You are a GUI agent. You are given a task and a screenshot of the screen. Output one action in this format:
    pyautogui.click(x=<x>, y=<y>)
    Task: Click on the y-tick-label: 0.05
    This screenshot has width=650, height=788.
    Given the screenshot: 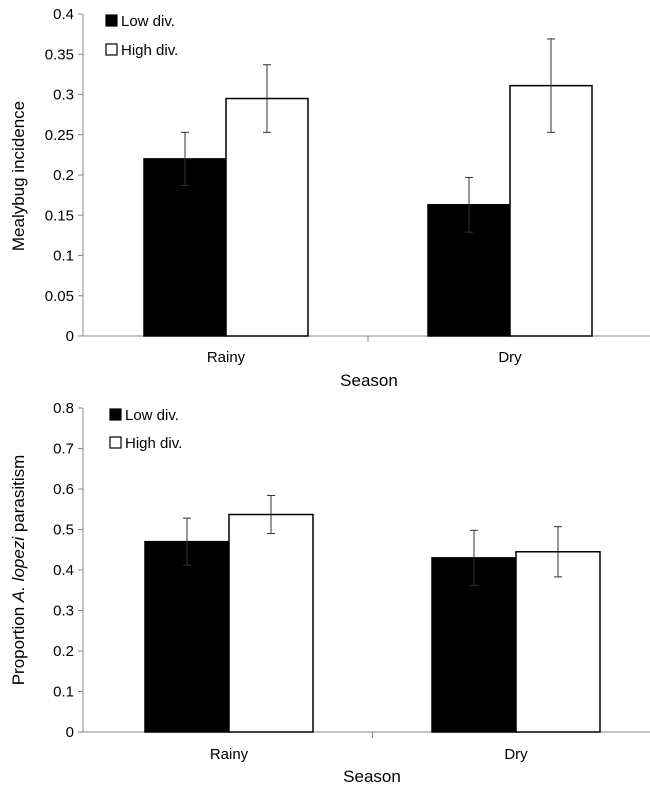 What is the action you would take?
    pyautogui.click(x=59, y=296)
    